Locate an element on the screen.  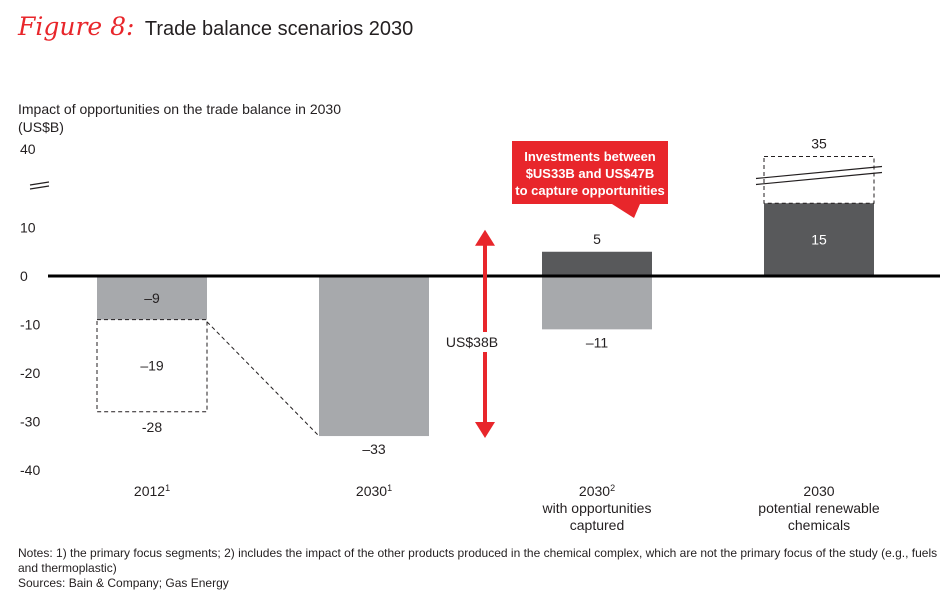
y-tick-label: 40 is located at coordinates (28, 149).